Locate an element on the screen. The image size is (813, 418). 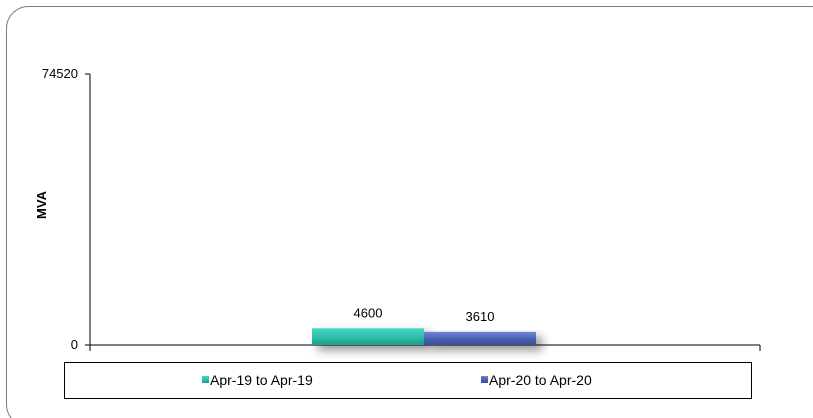
legend-label-2: Apr-20 to Apr-20 is located at coordinates (540, 380).